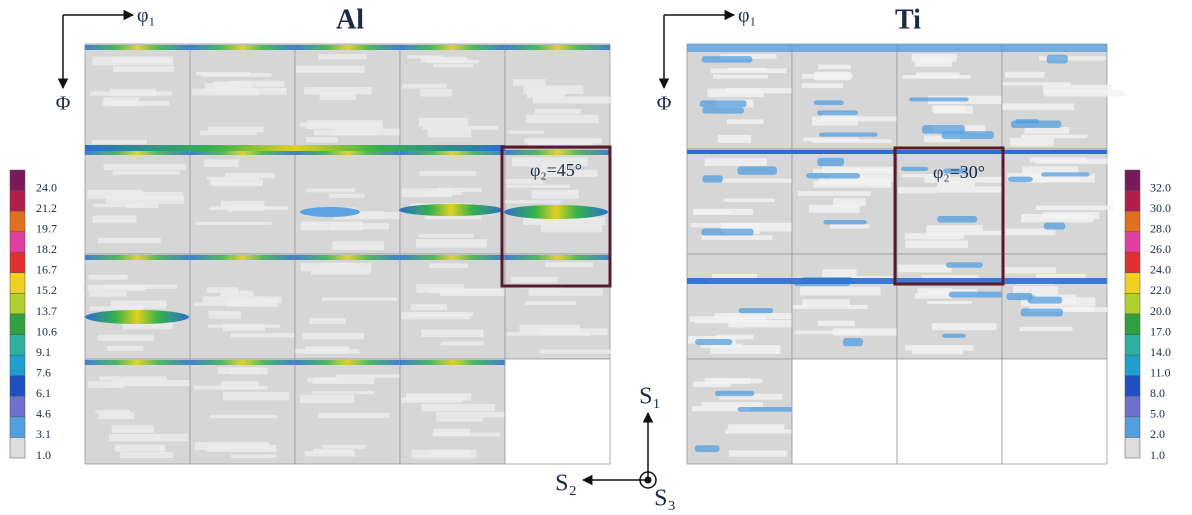 This screenshot has height=515, width=1192. Describe the element at coordinates (1160, 331) in the screenshot. I see `colorbar-label: 17.0` at that location.